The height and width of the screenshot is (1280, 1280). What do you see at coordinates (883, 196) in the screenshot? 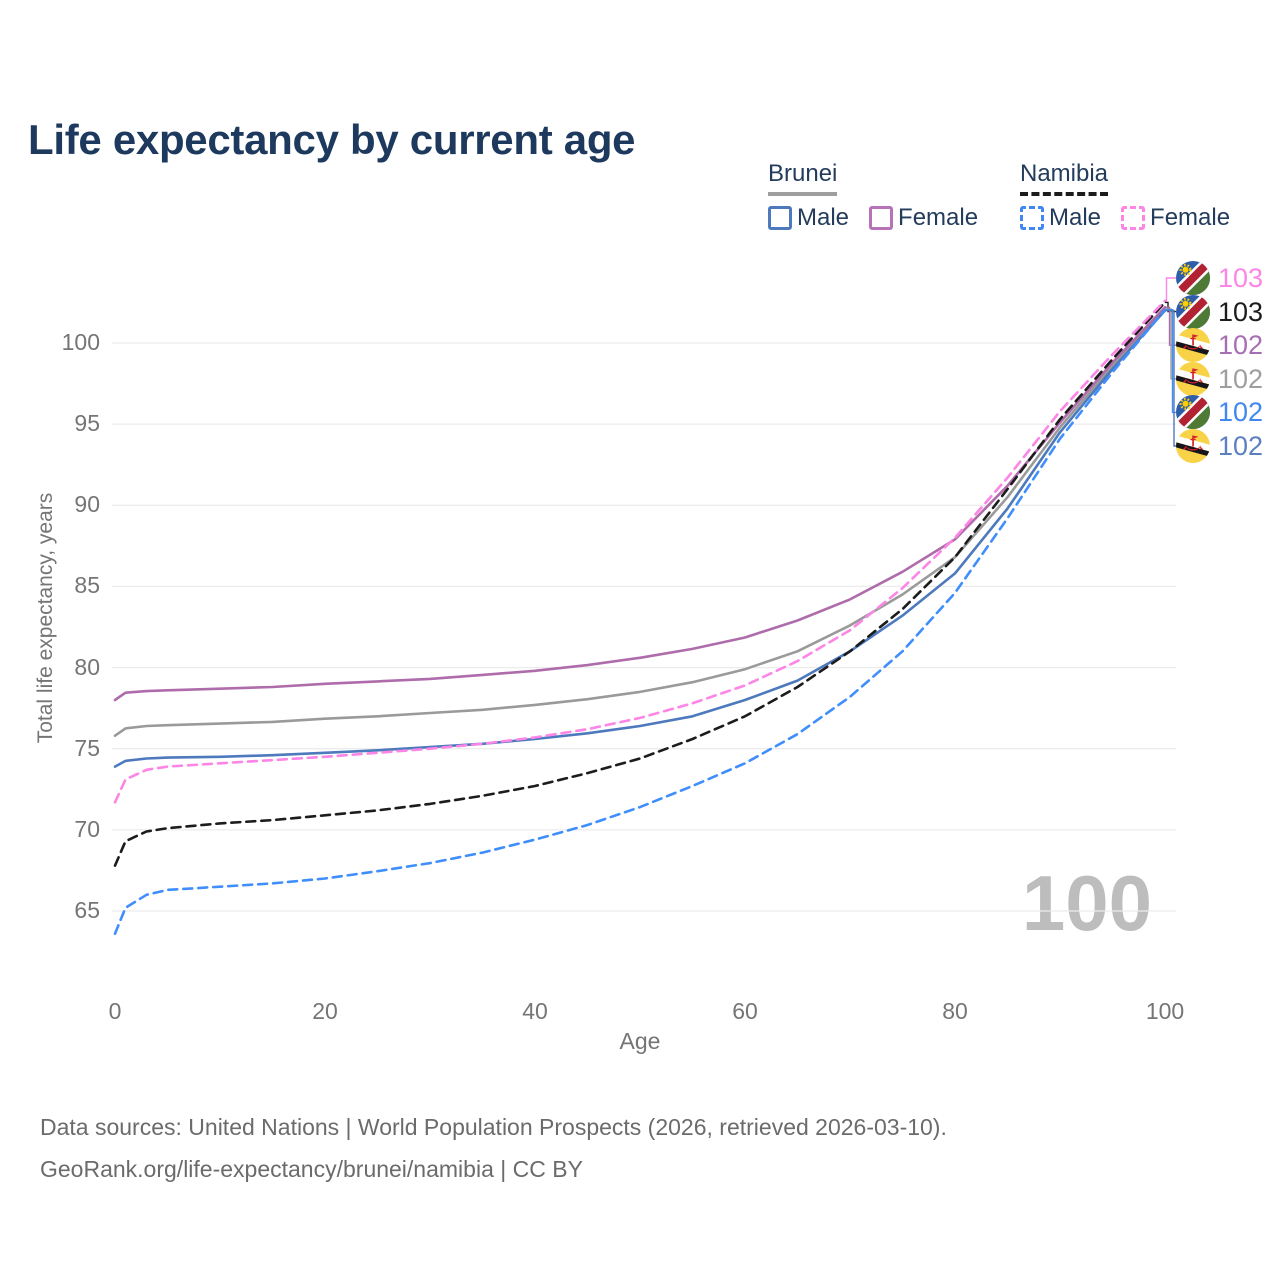
I see `legend-group-brunei: Brunei Male Female` at bounding box center [883, 196].